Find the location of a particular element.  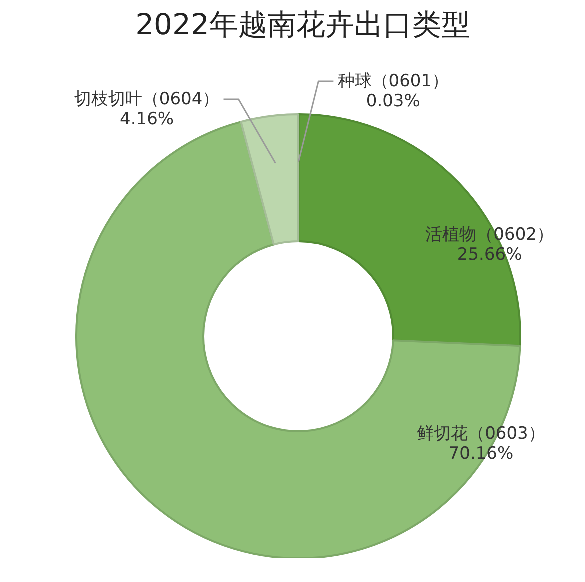

chart-title: 2022年越南花卉出口类型 is located at coordinates (303, 25).